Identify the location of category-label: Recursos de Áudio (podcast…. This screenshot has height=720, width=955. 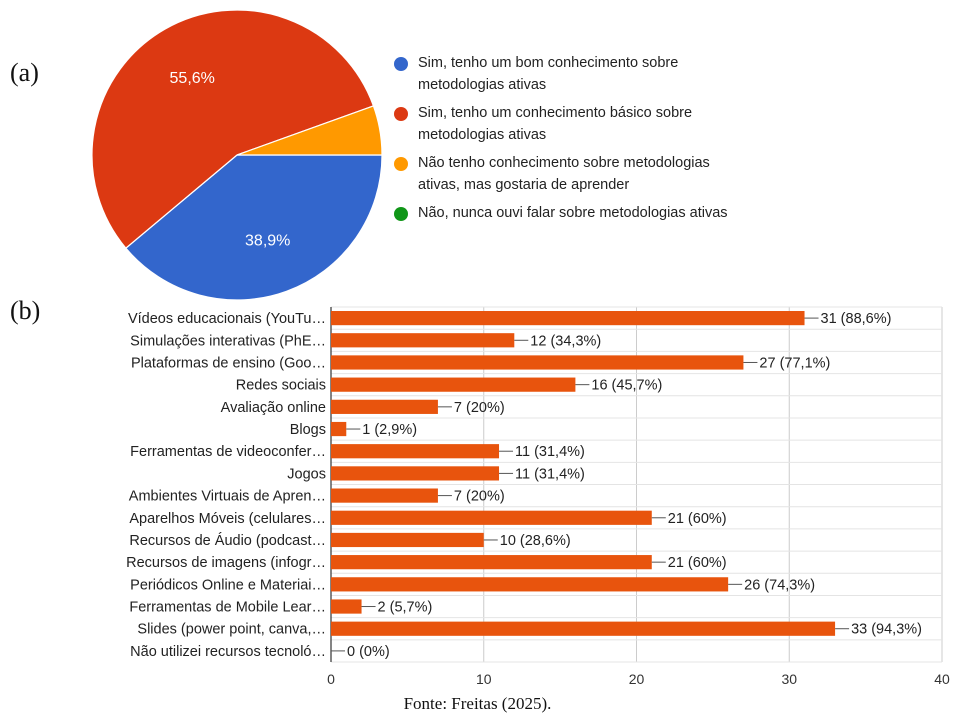
(227, 540).